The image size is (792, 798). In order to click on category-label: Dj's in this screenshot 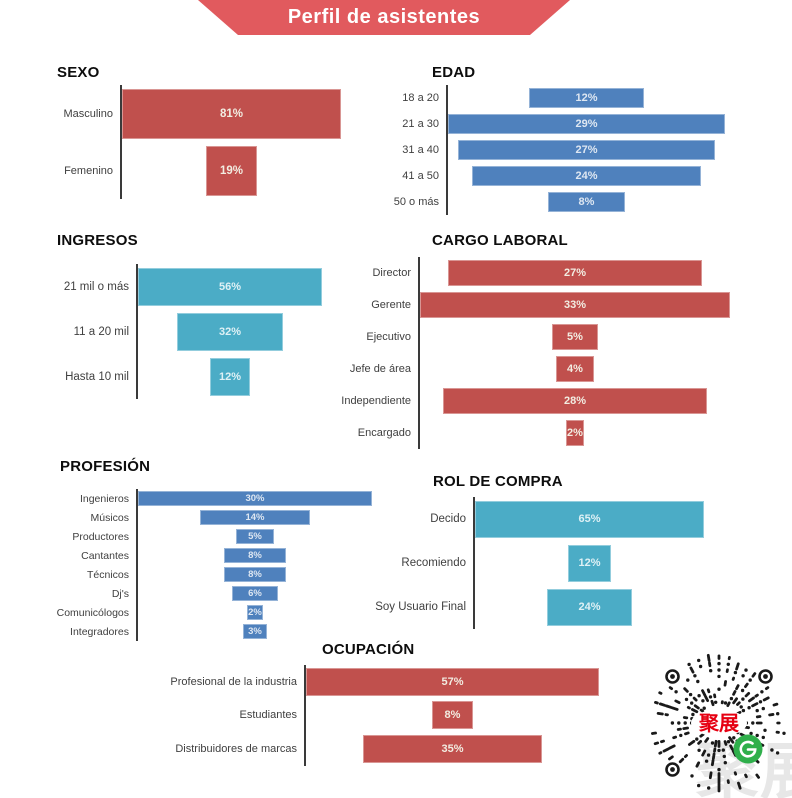, I will do `click(120, 593)`.